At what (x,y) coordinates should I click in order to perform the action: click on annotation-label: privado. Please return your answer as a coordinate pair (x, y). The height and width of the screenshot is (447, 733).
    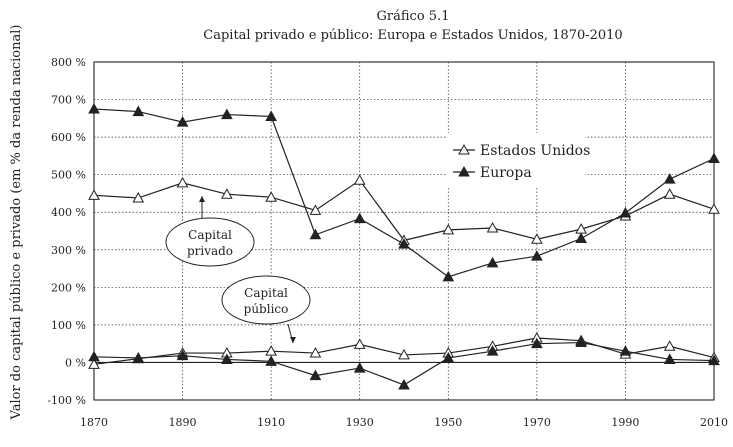
    Looking at the image, I should click on (210, 251).